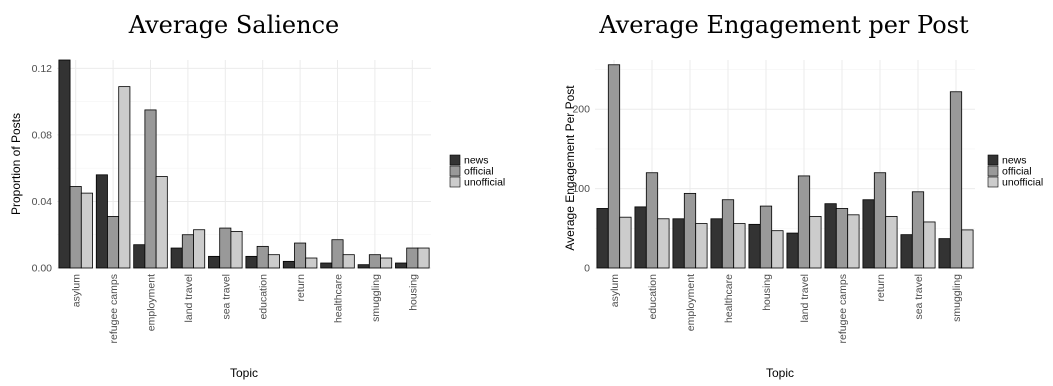  What do you see at coordinates (783, 25) in the screenshot?
I see `chart-title: Average Engagement per Post` at bounding box center [783, 25].